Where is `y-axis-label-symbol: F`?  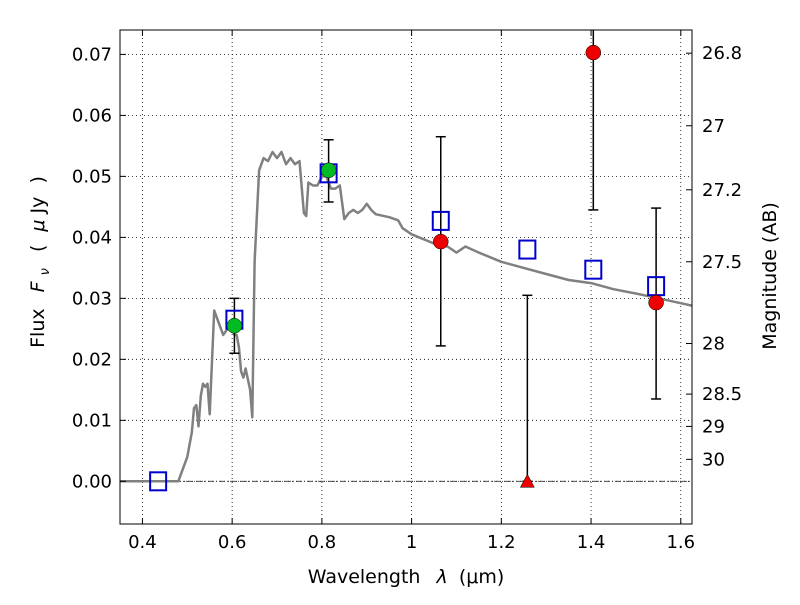 y-axis-label-symbol: F is located at coordinates (38, 286).